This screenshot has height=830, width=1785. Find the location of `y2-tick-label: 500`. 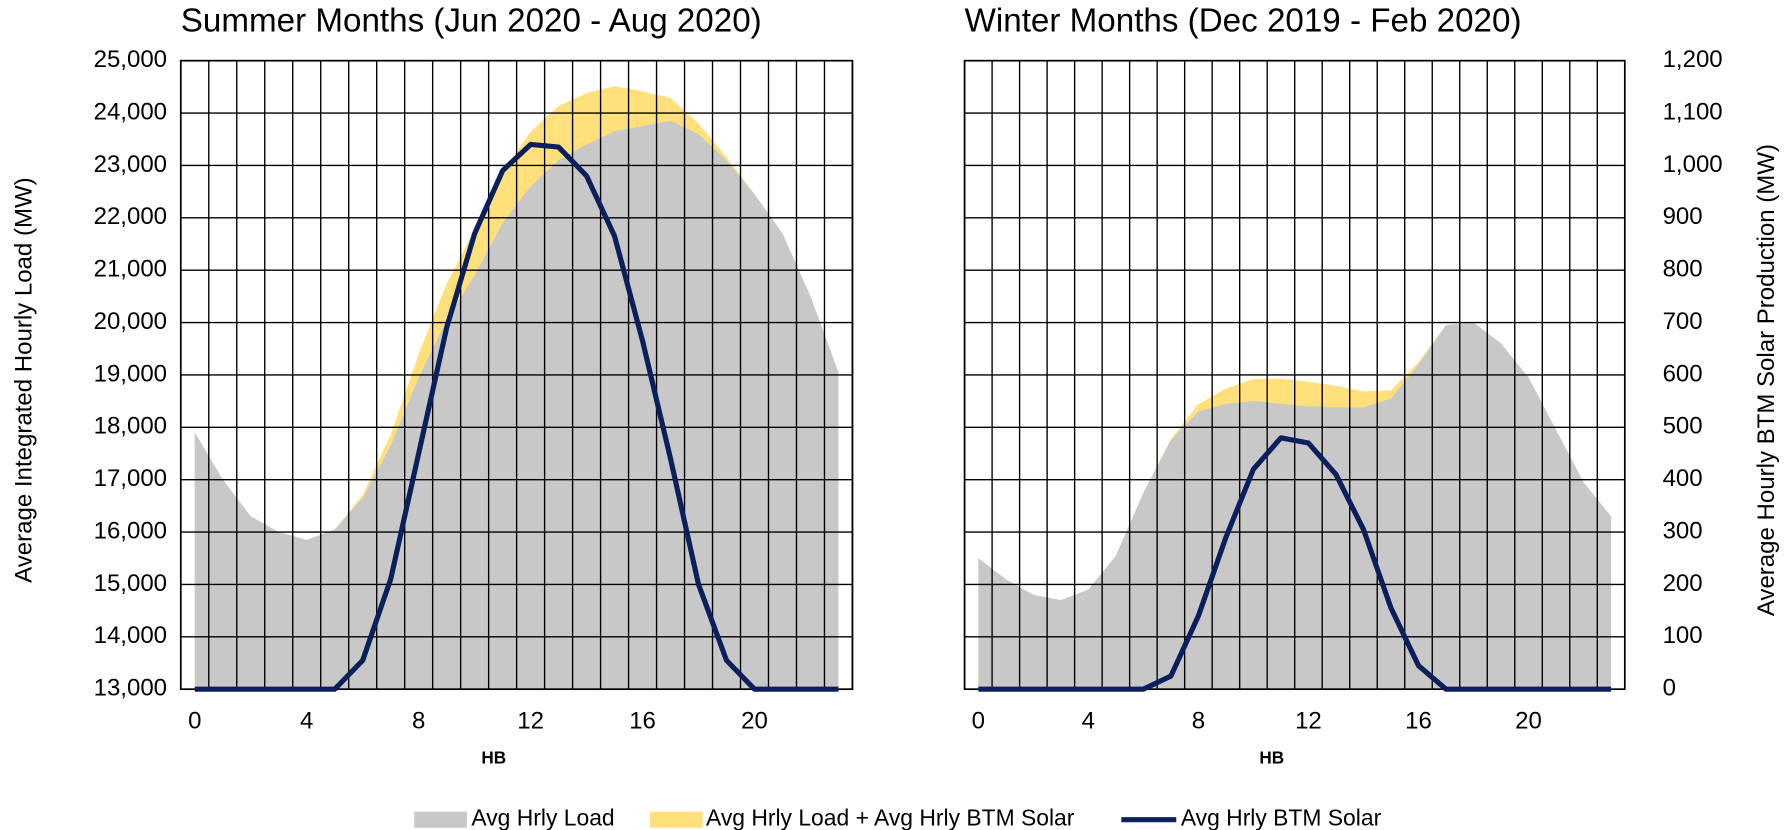

y2-tick-label: 500 is located at coordinates (1683, 426).